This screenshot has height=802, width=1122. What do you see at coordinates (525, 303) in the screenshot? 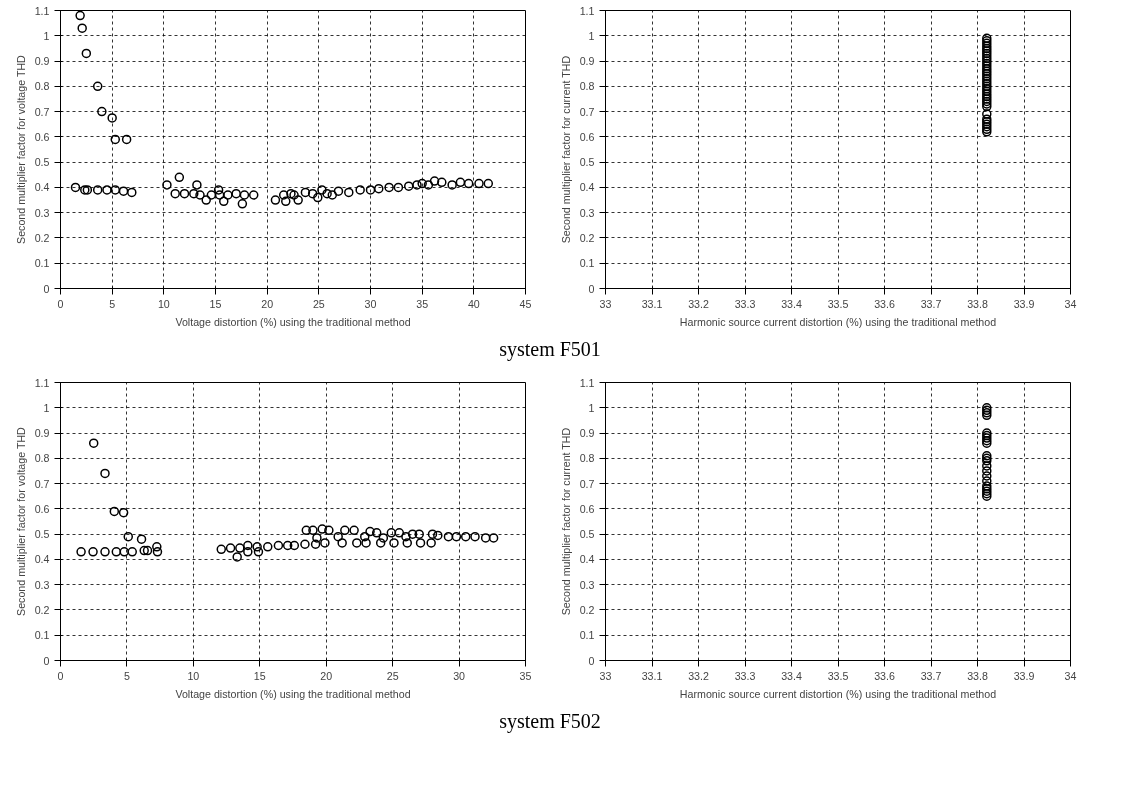
I see `x-tick-label: 45` at bounding box center [525, 303].